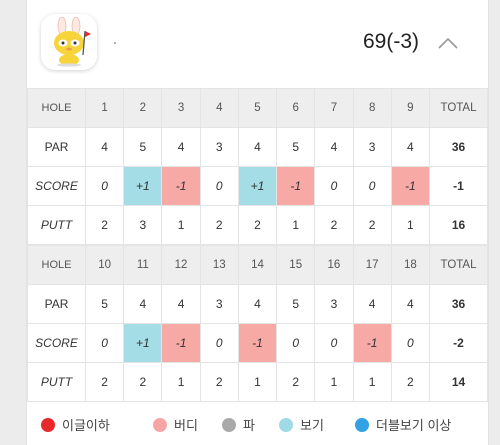 The height and width of the screenshot is (445, 500). I want to click on par-row: PAR 5 4 4 3 4 5 3 4 4 36, so click(257, 304).